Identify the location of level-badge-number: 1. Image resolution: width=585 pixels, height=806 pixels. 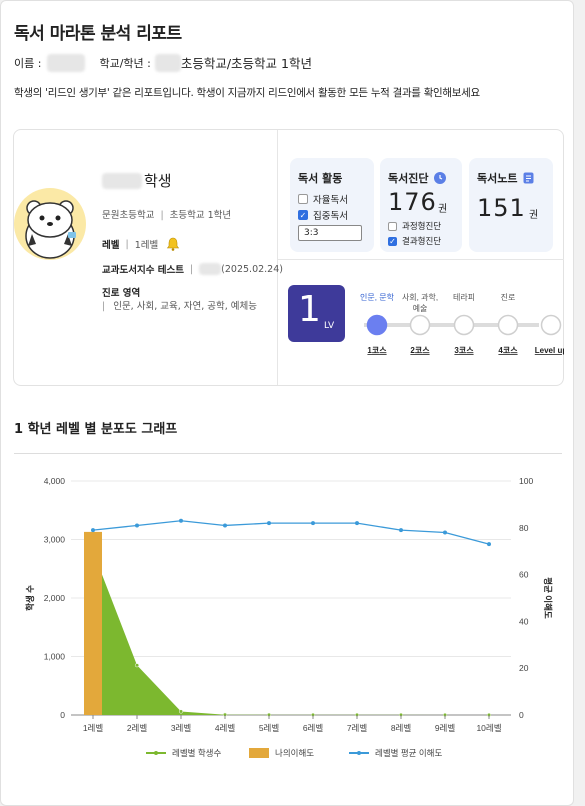
(309, 309).